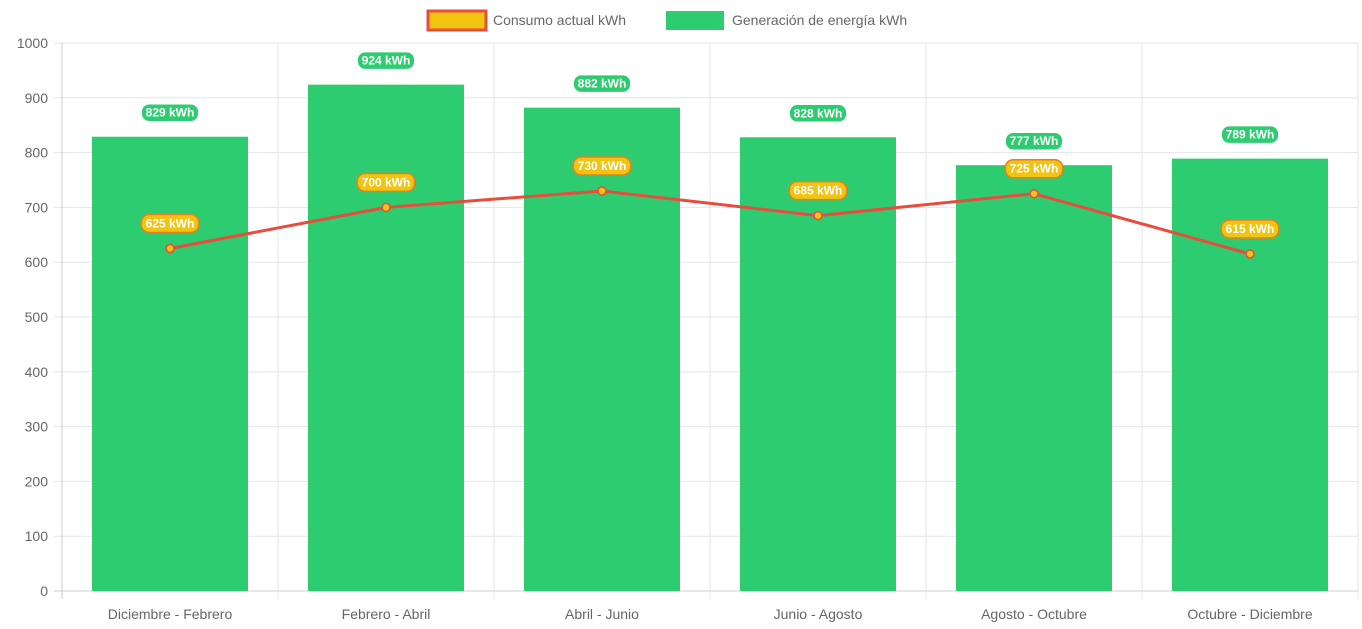 The height and width of the screenshot is (629, 1362). Describe the element at coordinates (170, 614) in the screenshot. I see `x-tick-label: Diciembre - Febrero` at that location.